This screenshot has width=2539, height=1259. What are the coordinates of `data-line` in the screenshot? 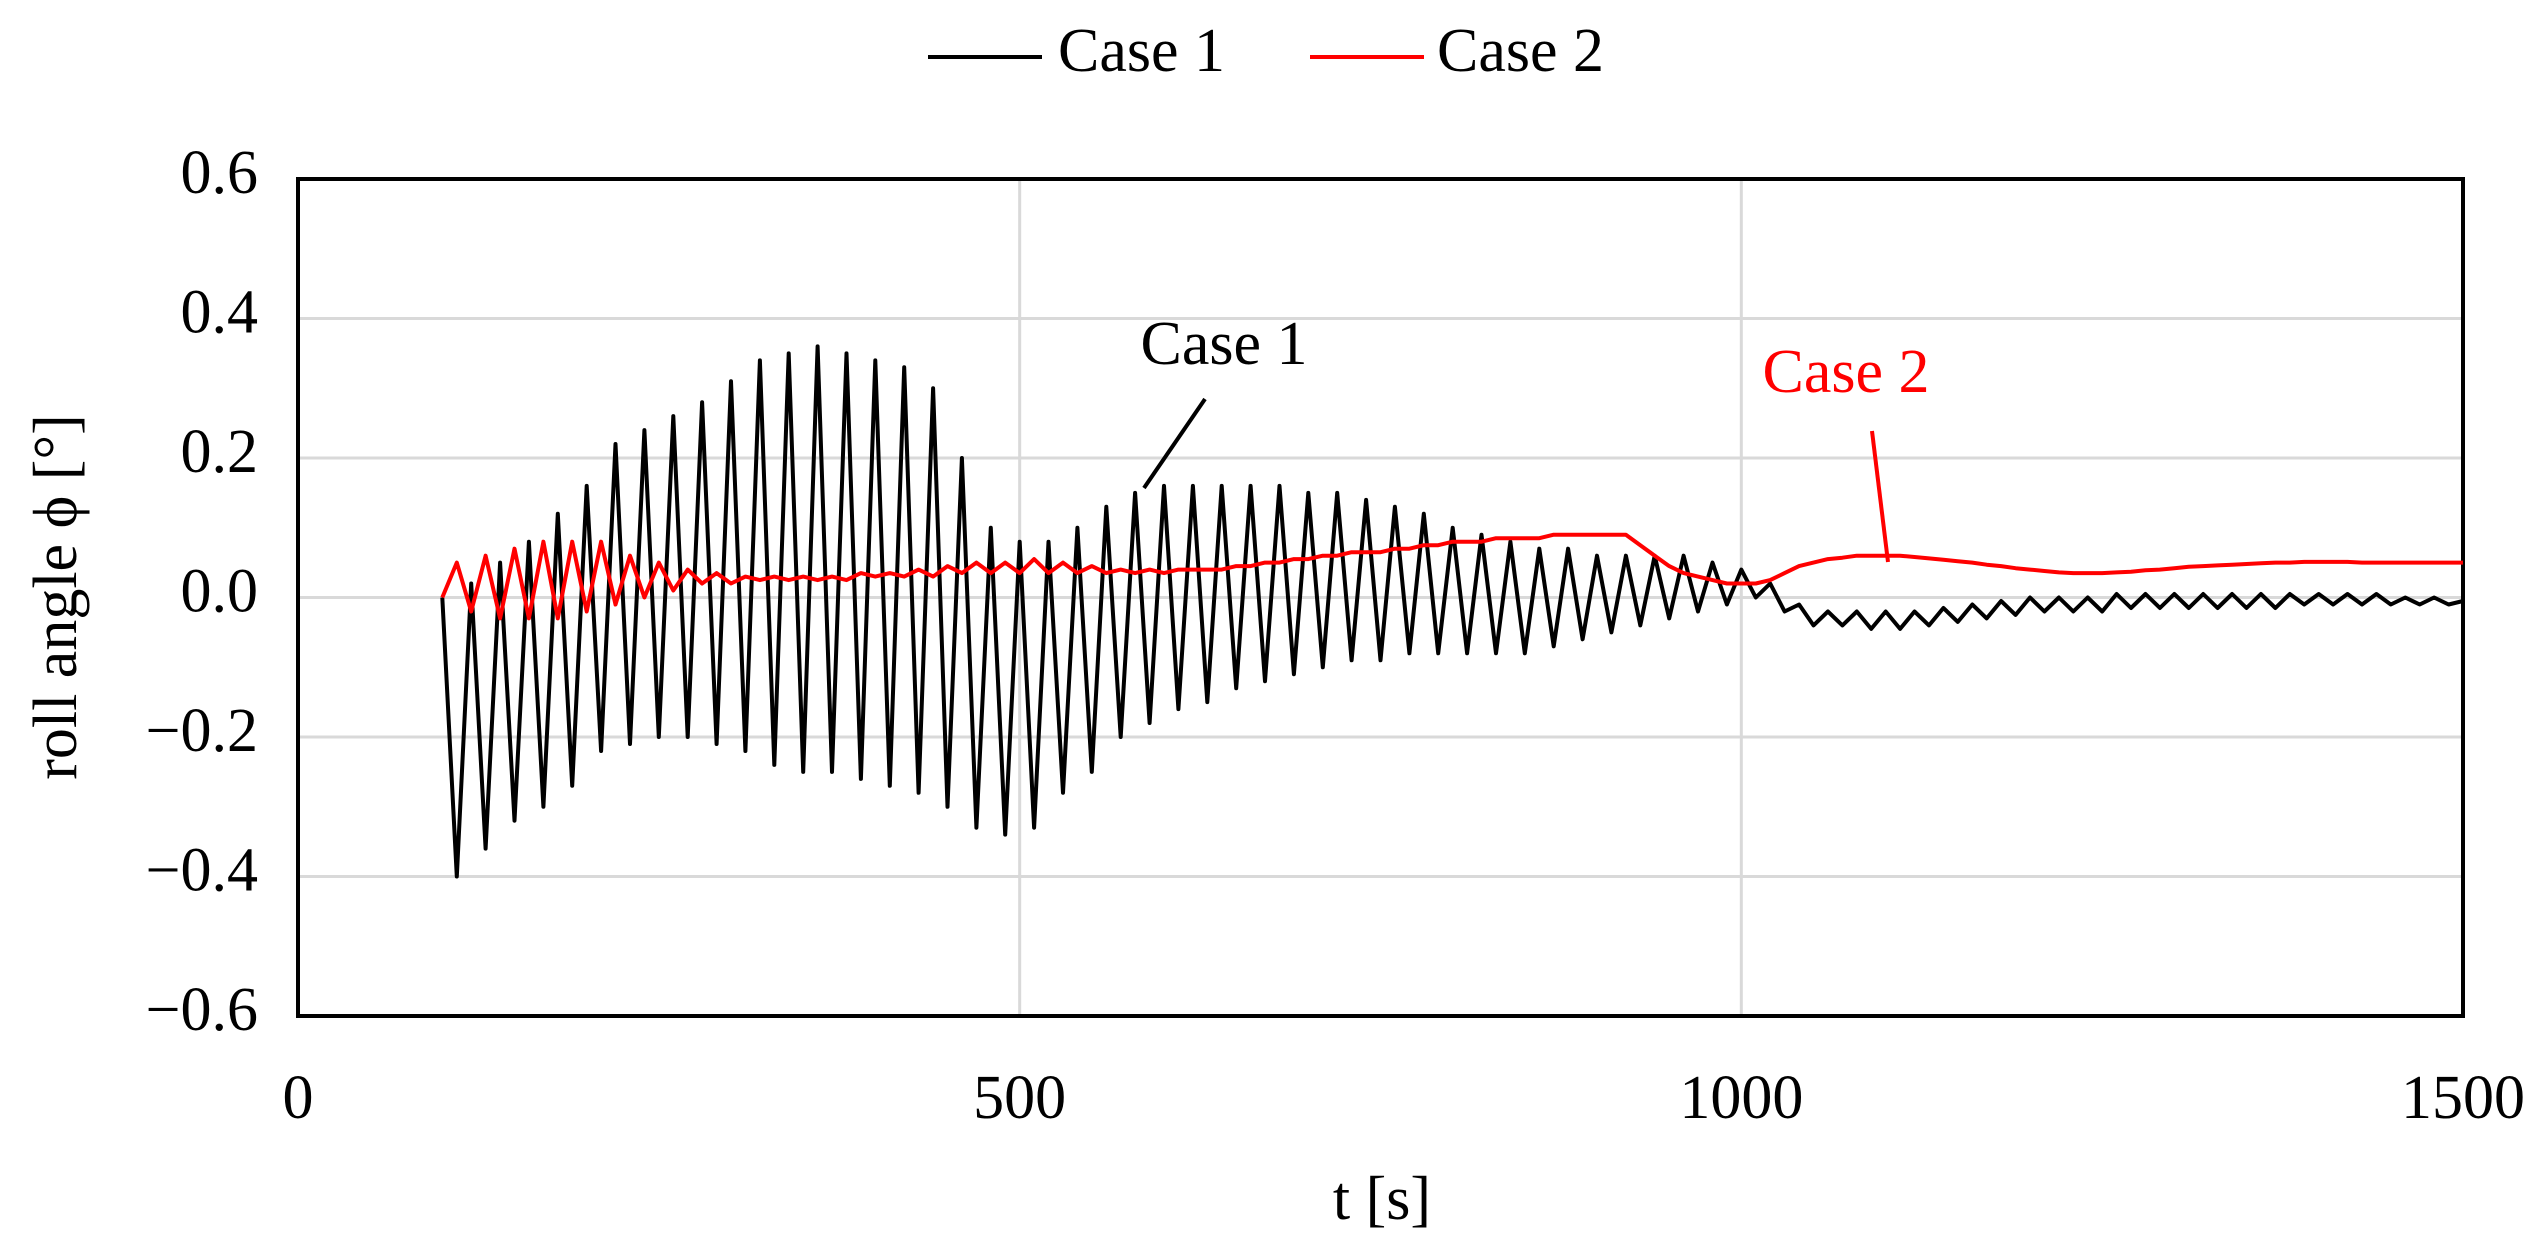 It's located at (1451, 576).